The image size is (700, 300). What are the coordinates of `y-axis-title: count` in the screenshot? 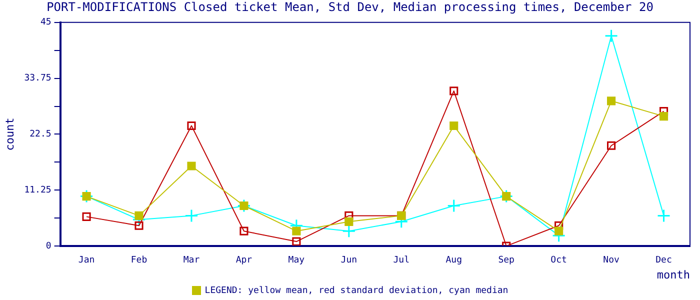 It's located at (9, 134).